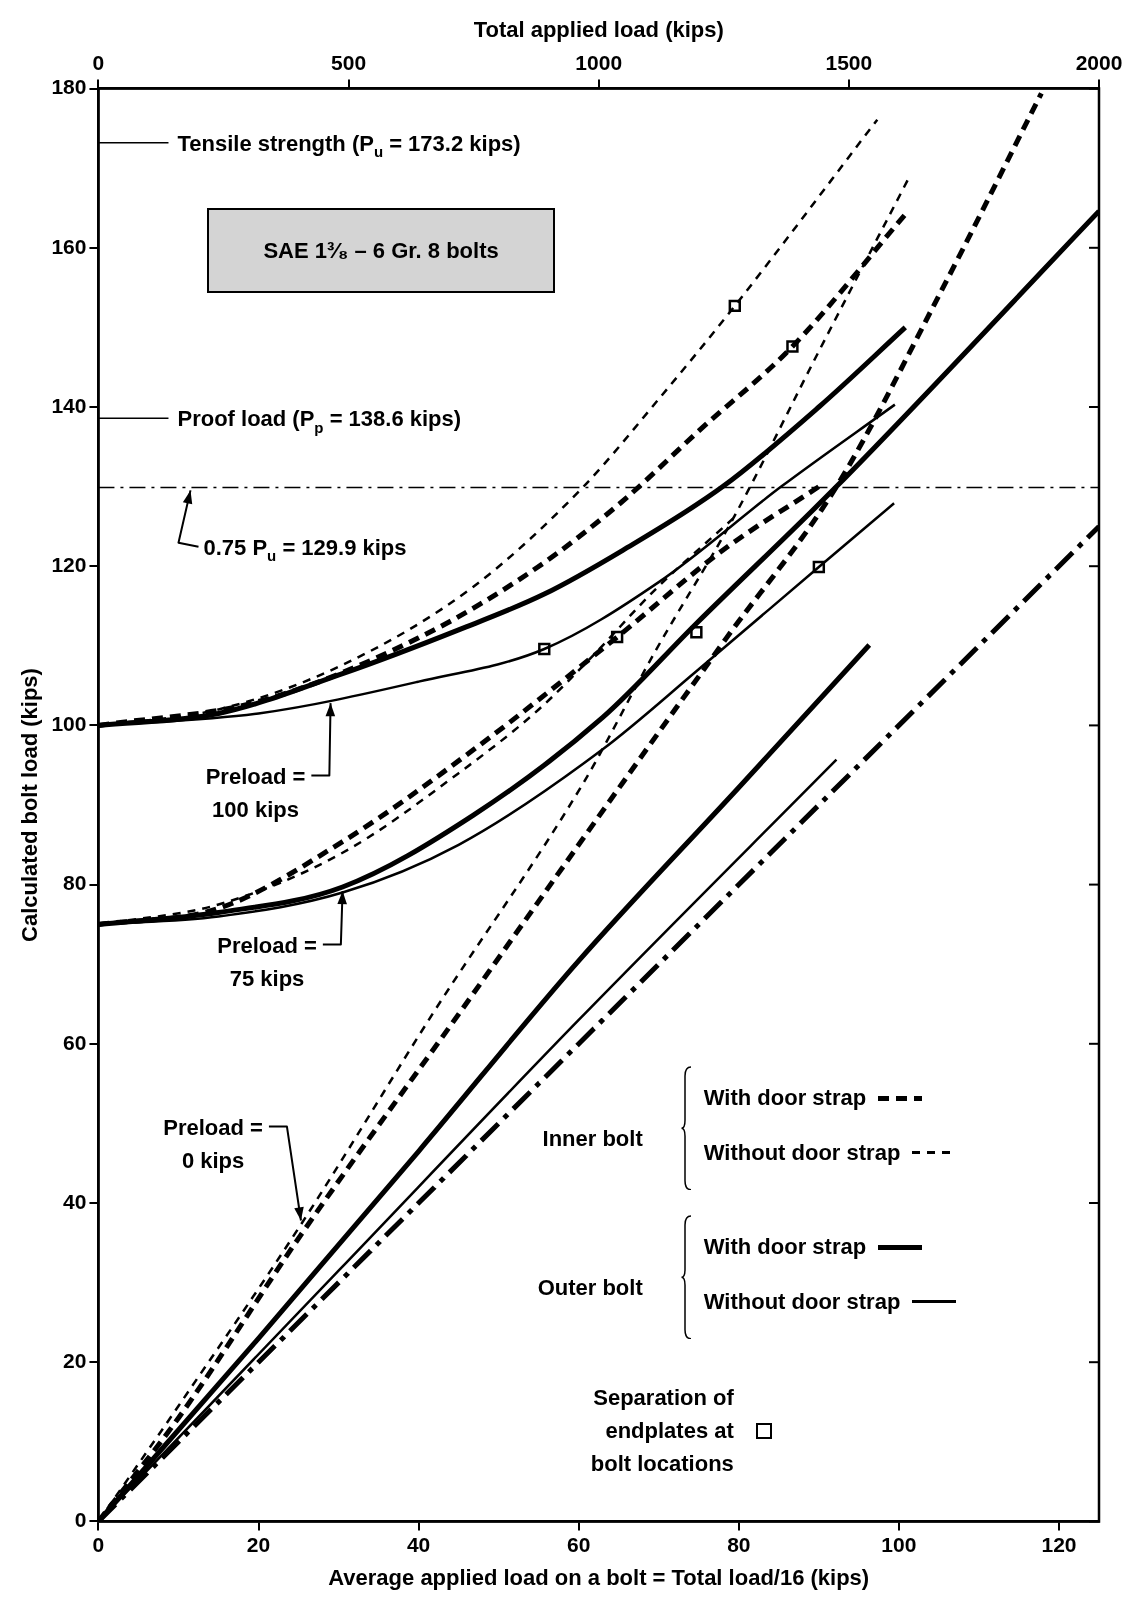 The height and width of the screenshot is (1610, 1135). I want to click on x2-tick-label: 1500, so click(849, 62).